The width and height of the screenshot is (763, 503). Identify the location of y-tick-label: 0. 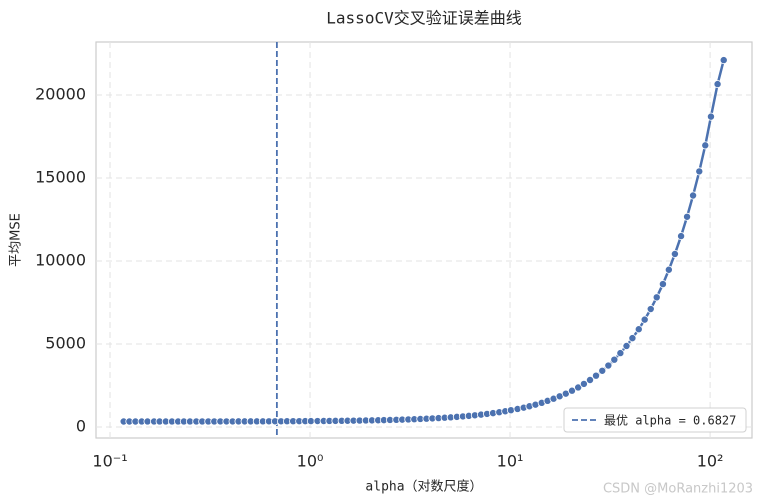
(81, 425).